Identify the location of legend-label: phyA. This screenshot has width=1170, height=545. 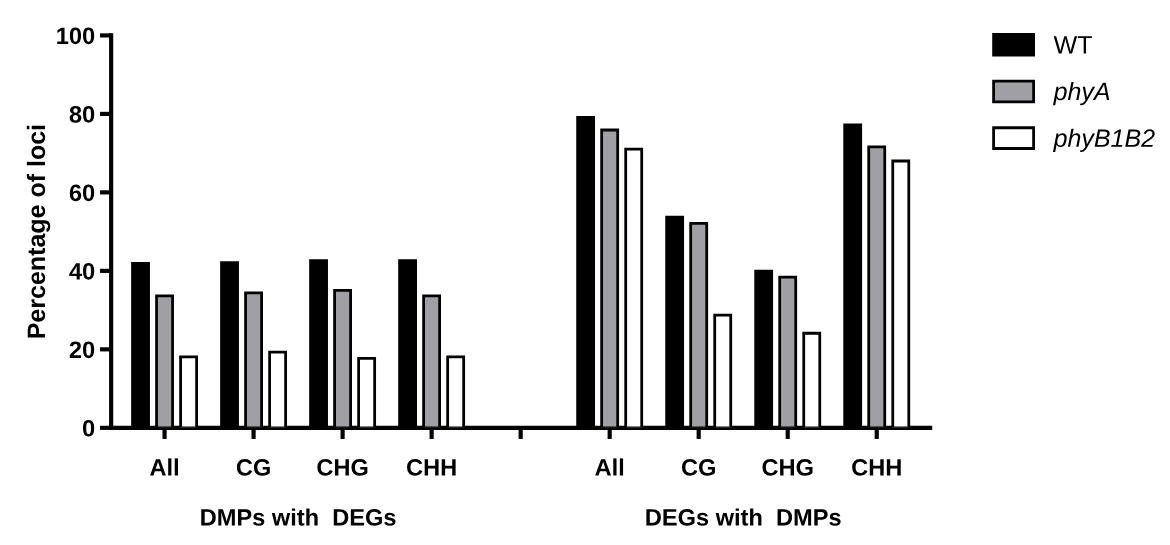
(1081, 93).